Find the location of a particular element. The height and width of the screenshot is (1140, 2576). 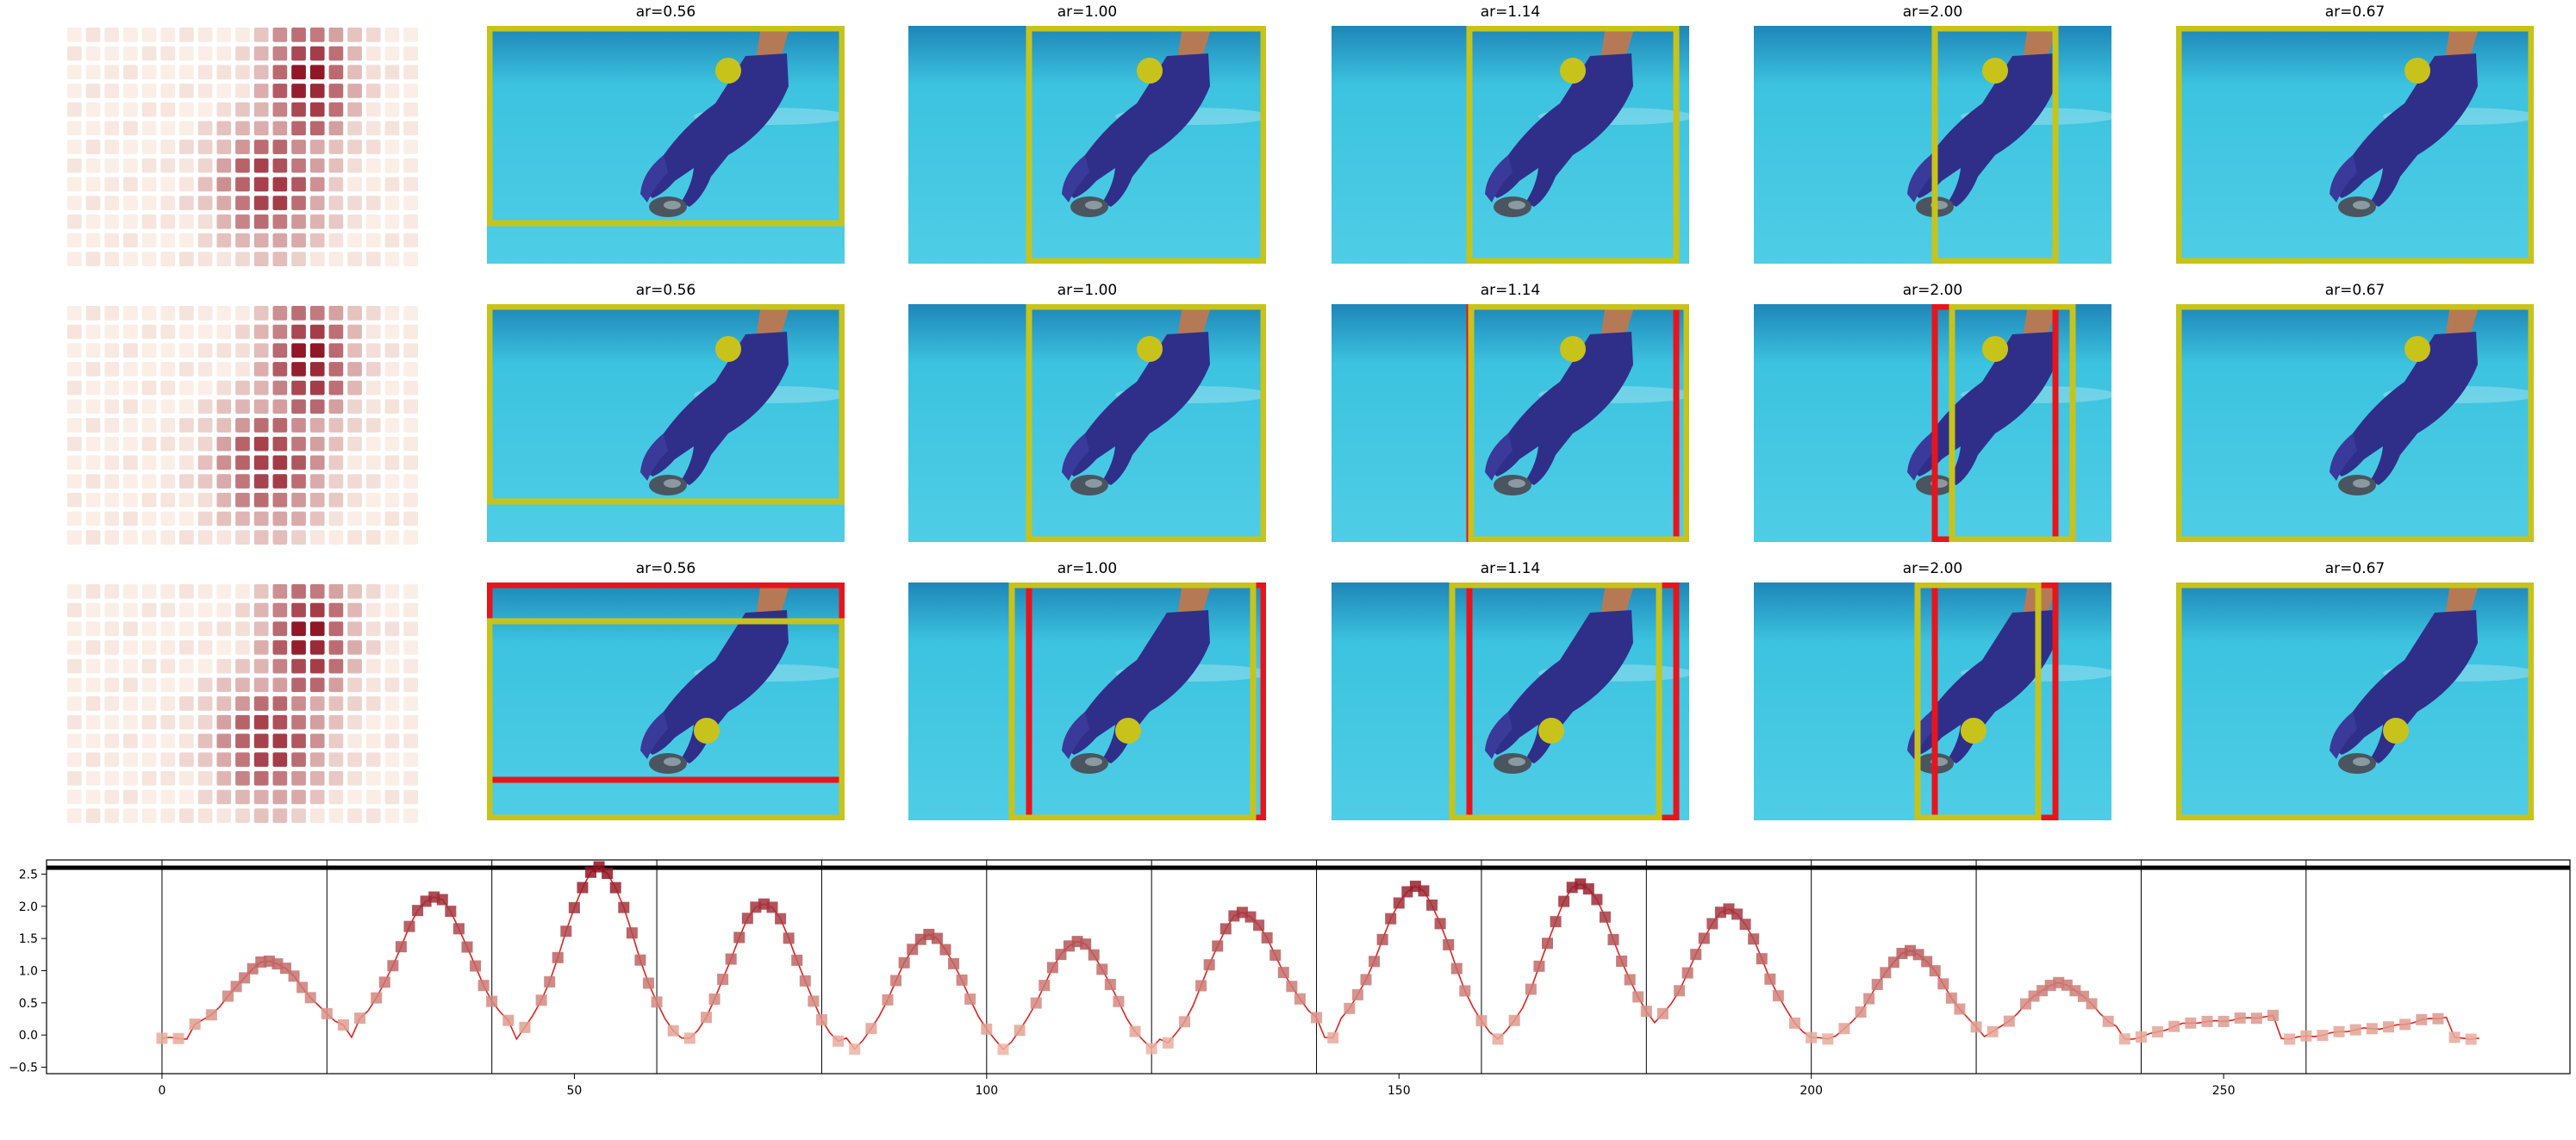

x-tick-label: 150 is located at coordinates (1399, 1091).